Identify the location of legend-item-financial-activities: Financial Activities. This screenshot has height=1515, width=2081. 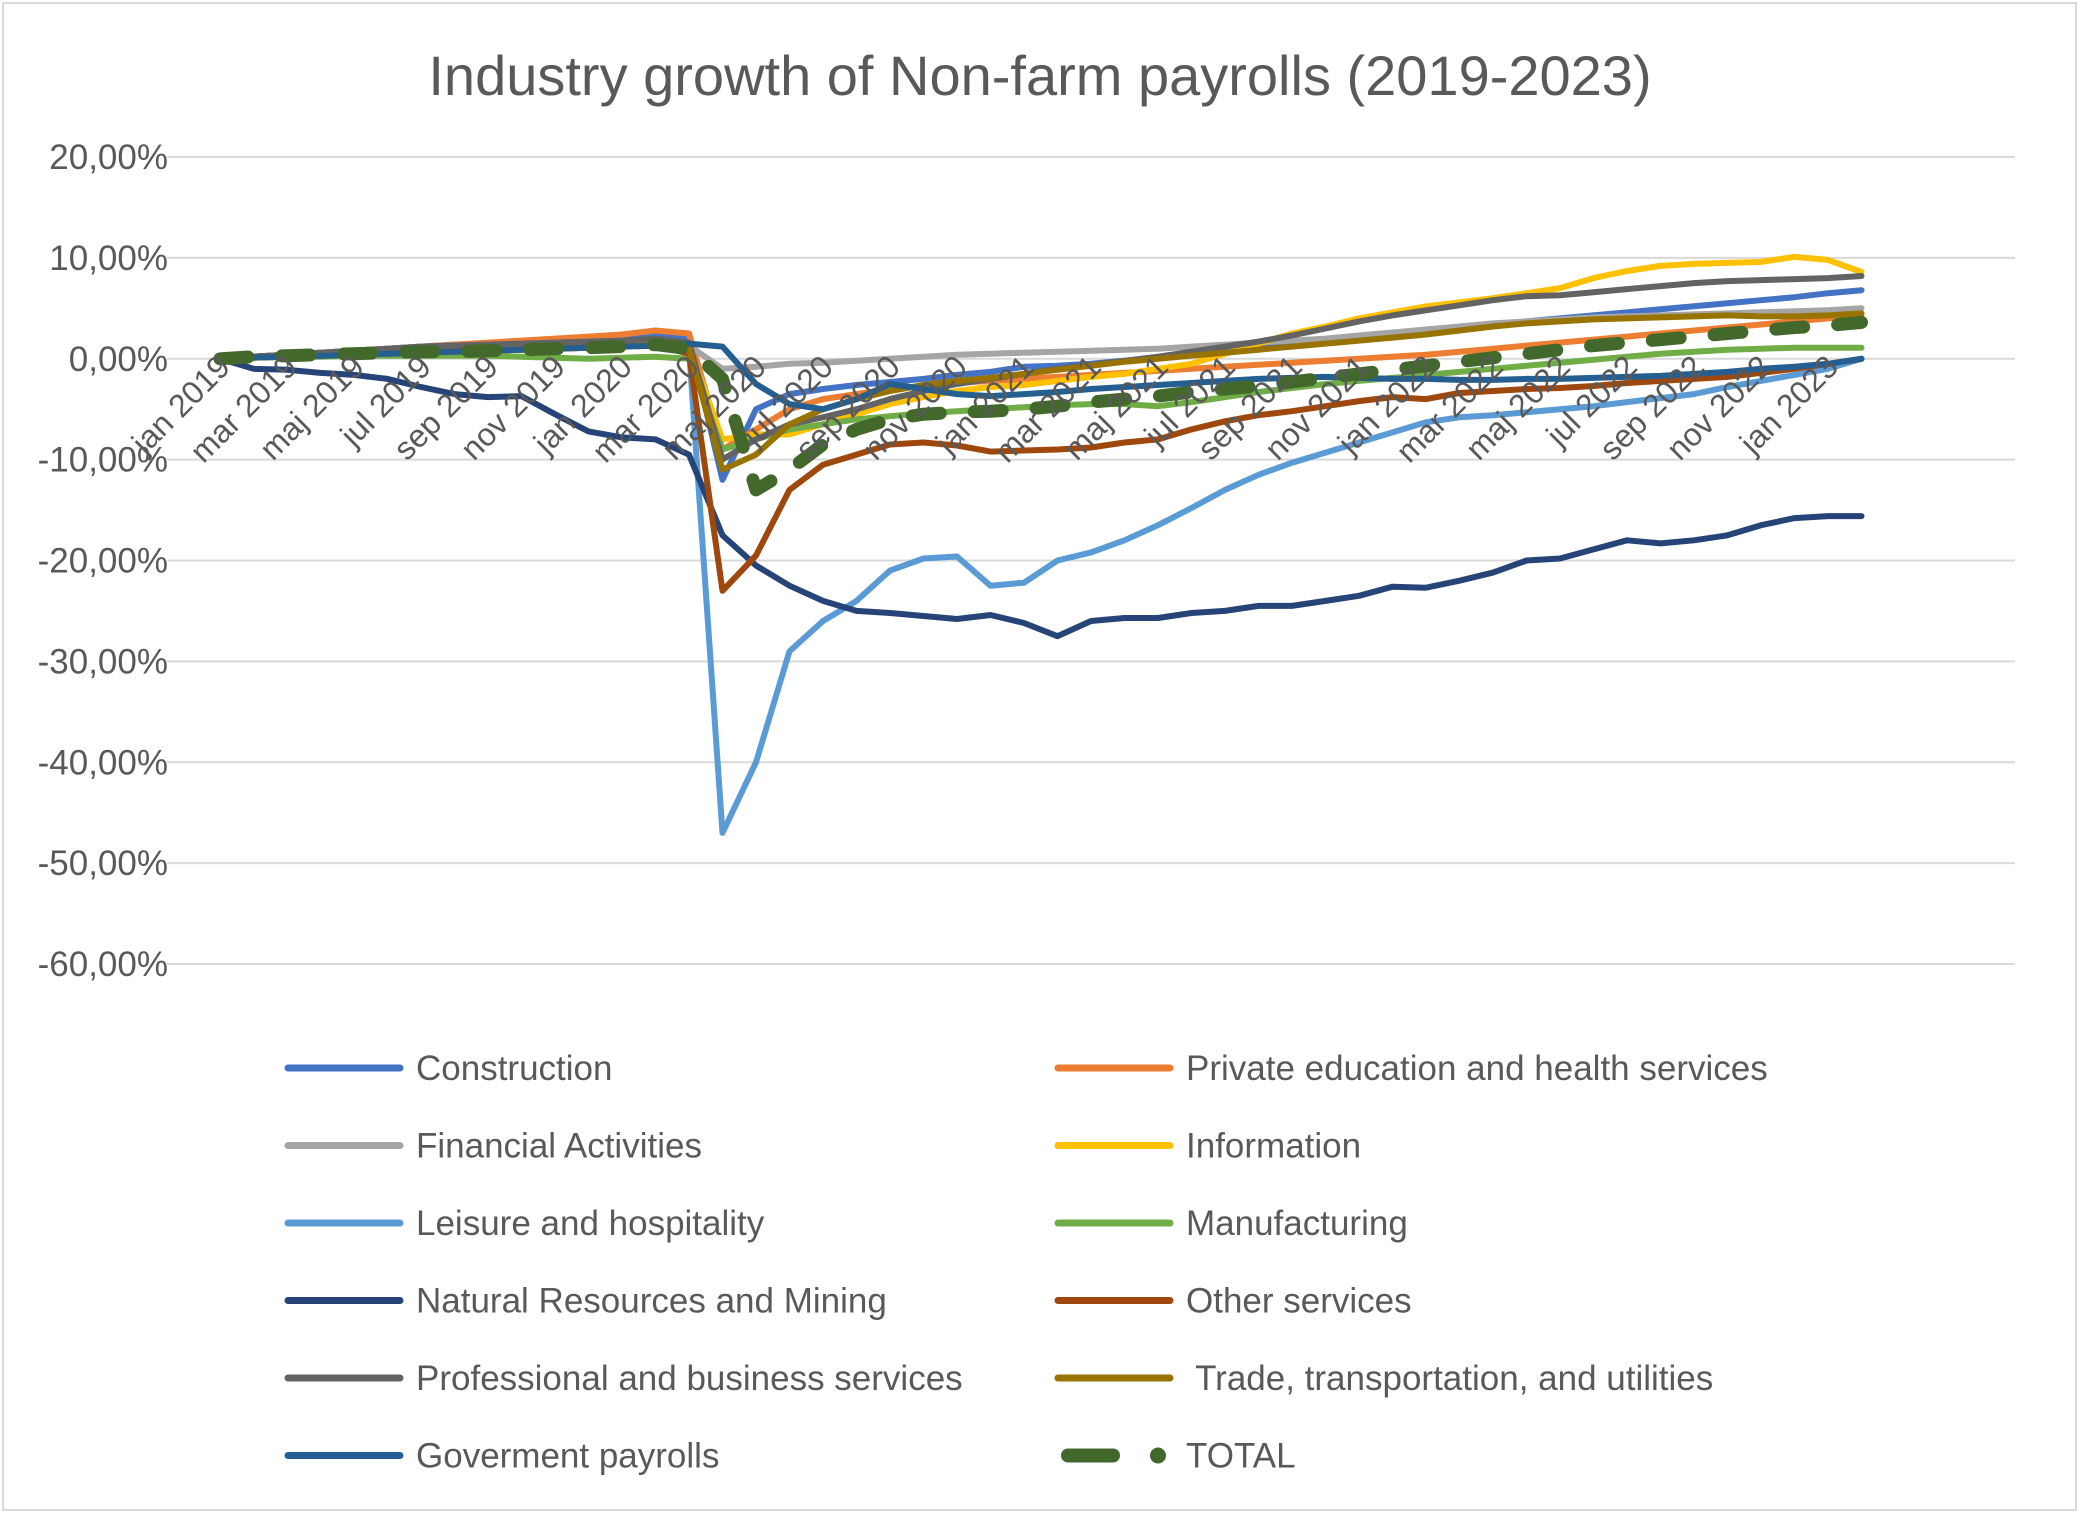
(493, 1146).